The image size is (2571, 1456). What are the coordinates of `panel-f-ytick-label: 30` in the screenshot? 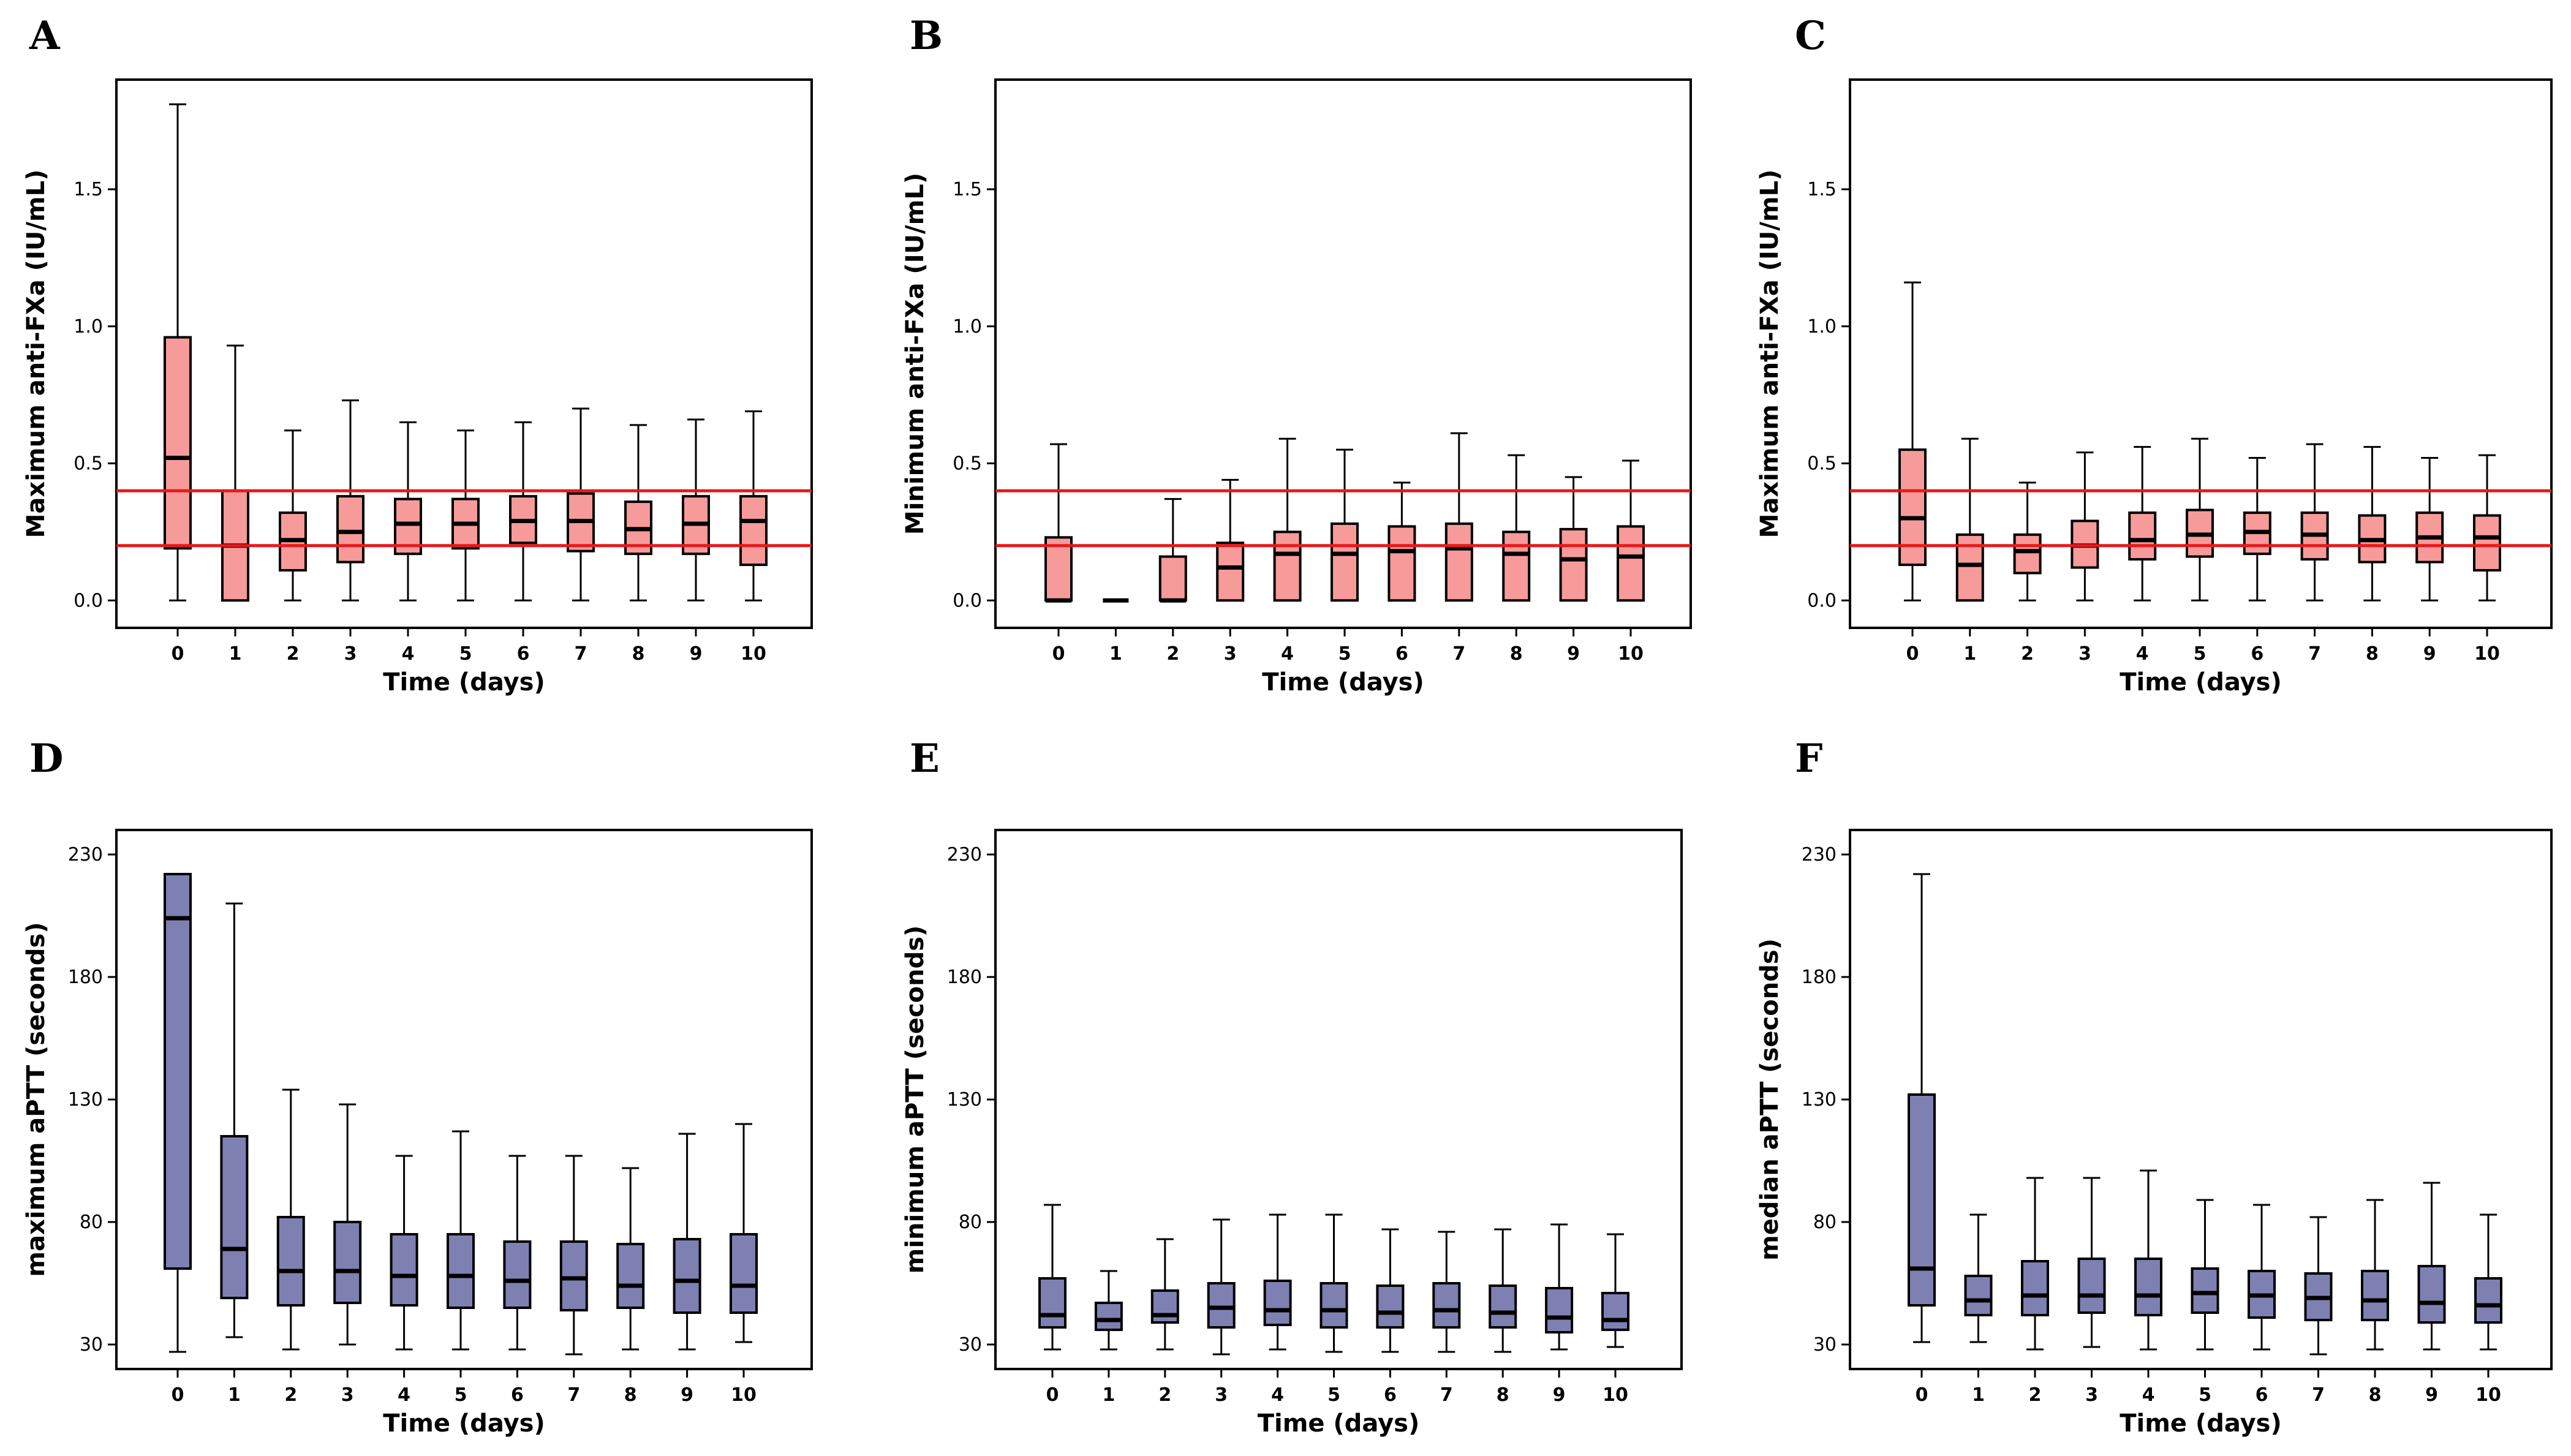 It's located at (1825, 1345).